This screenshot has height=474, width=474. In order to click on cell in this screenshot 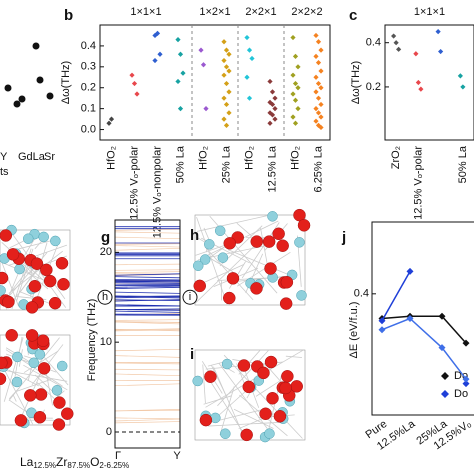, I will do `click(250, 260)`.